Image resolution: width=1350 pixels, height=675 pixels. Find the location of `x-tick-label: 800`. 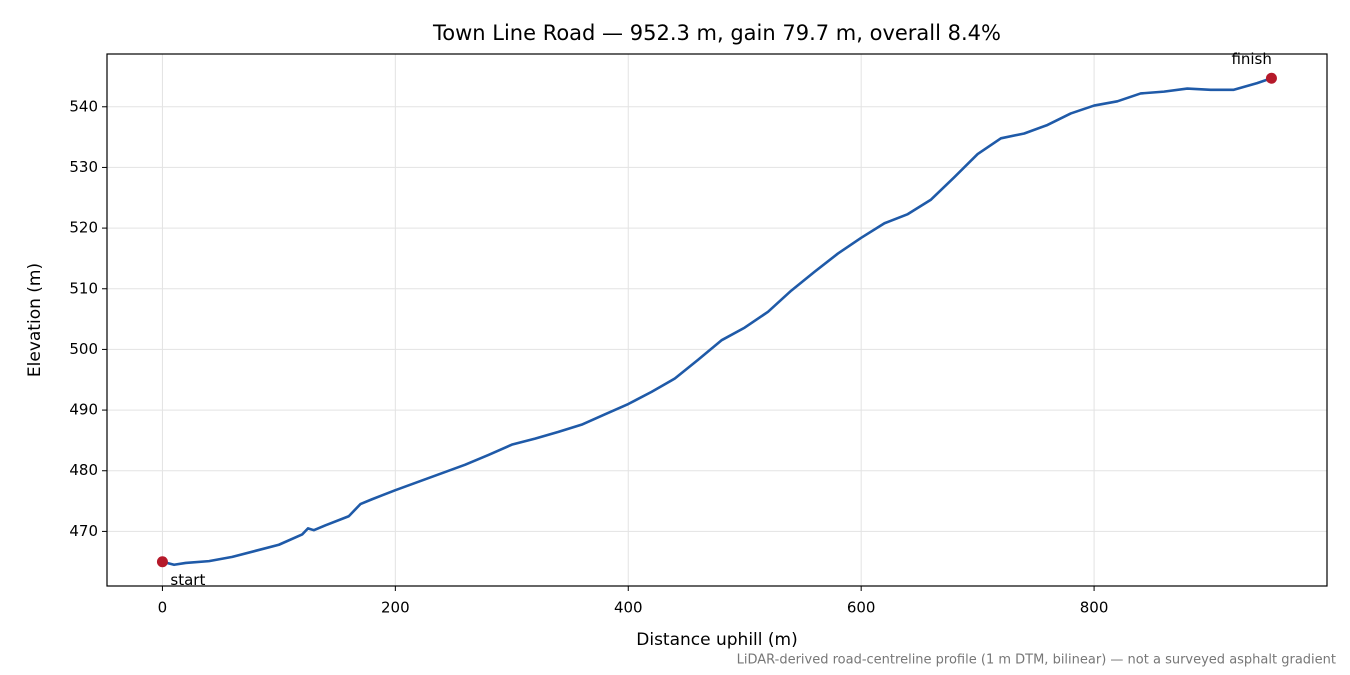

x-tick-label: 800 is located at coordinates (1094, 608).